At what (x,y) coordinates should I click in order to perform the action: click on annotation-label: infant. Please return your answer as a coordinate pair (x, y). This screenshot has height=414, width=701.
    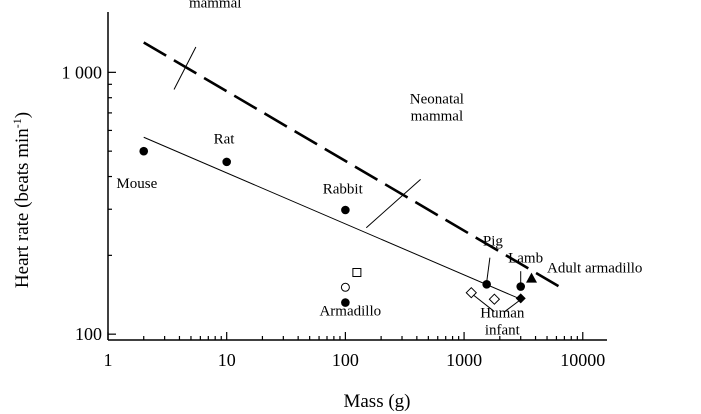
    Looking at the image, I should click on (503, 330).